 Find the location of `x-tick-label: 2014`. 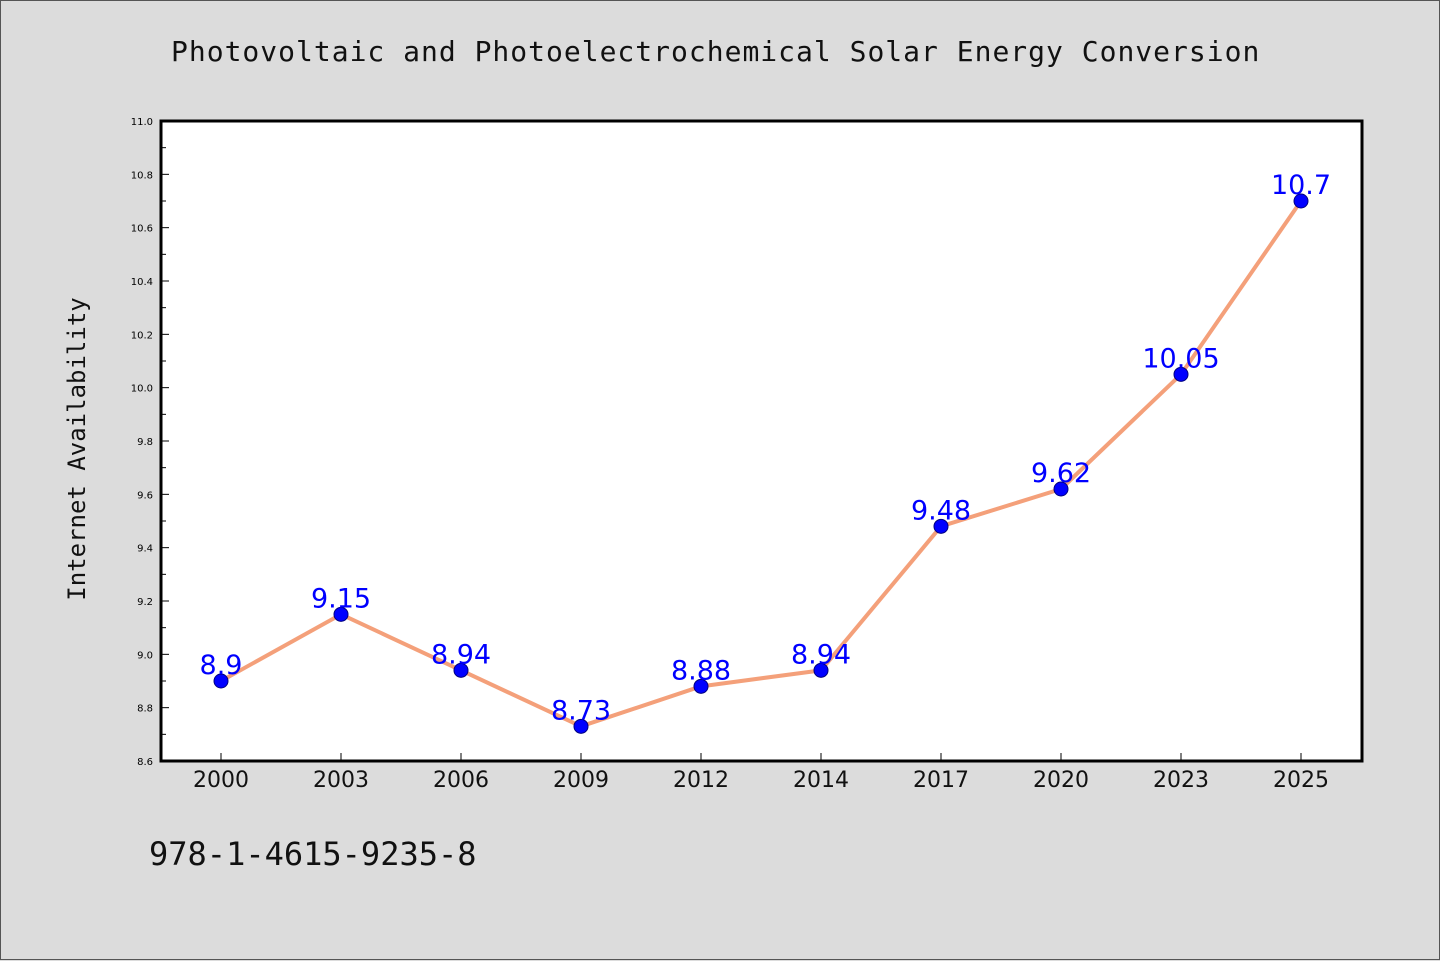

x-tick-label: 2014 is located at coordinates (821, 780).